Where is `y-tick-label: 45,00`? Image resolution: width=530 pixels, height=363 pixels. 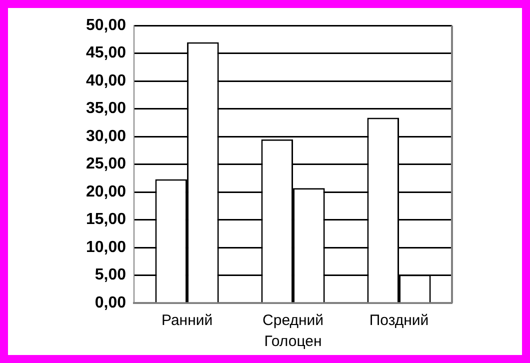
y-tick-label: 45,00 is located at coordinates (106, 53).